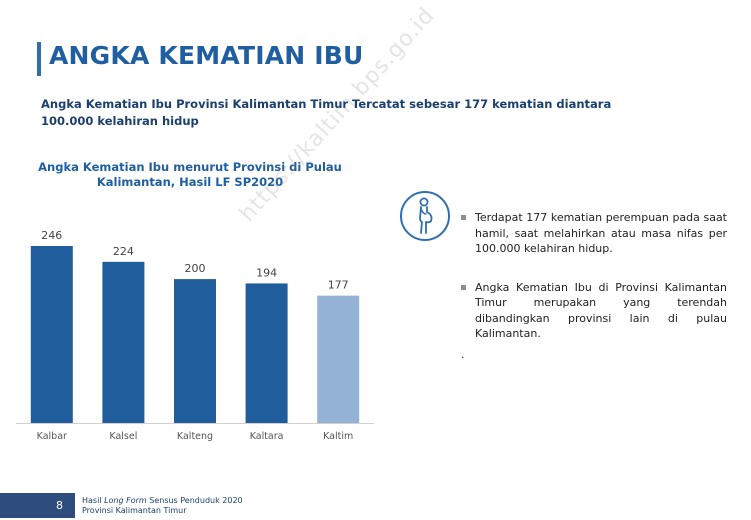 This screenshot has height=520, width=751. What do you see at coordinates (39, 59) in the screenshot?
I see `title-accent-bar` at bounding box center [39, 59].